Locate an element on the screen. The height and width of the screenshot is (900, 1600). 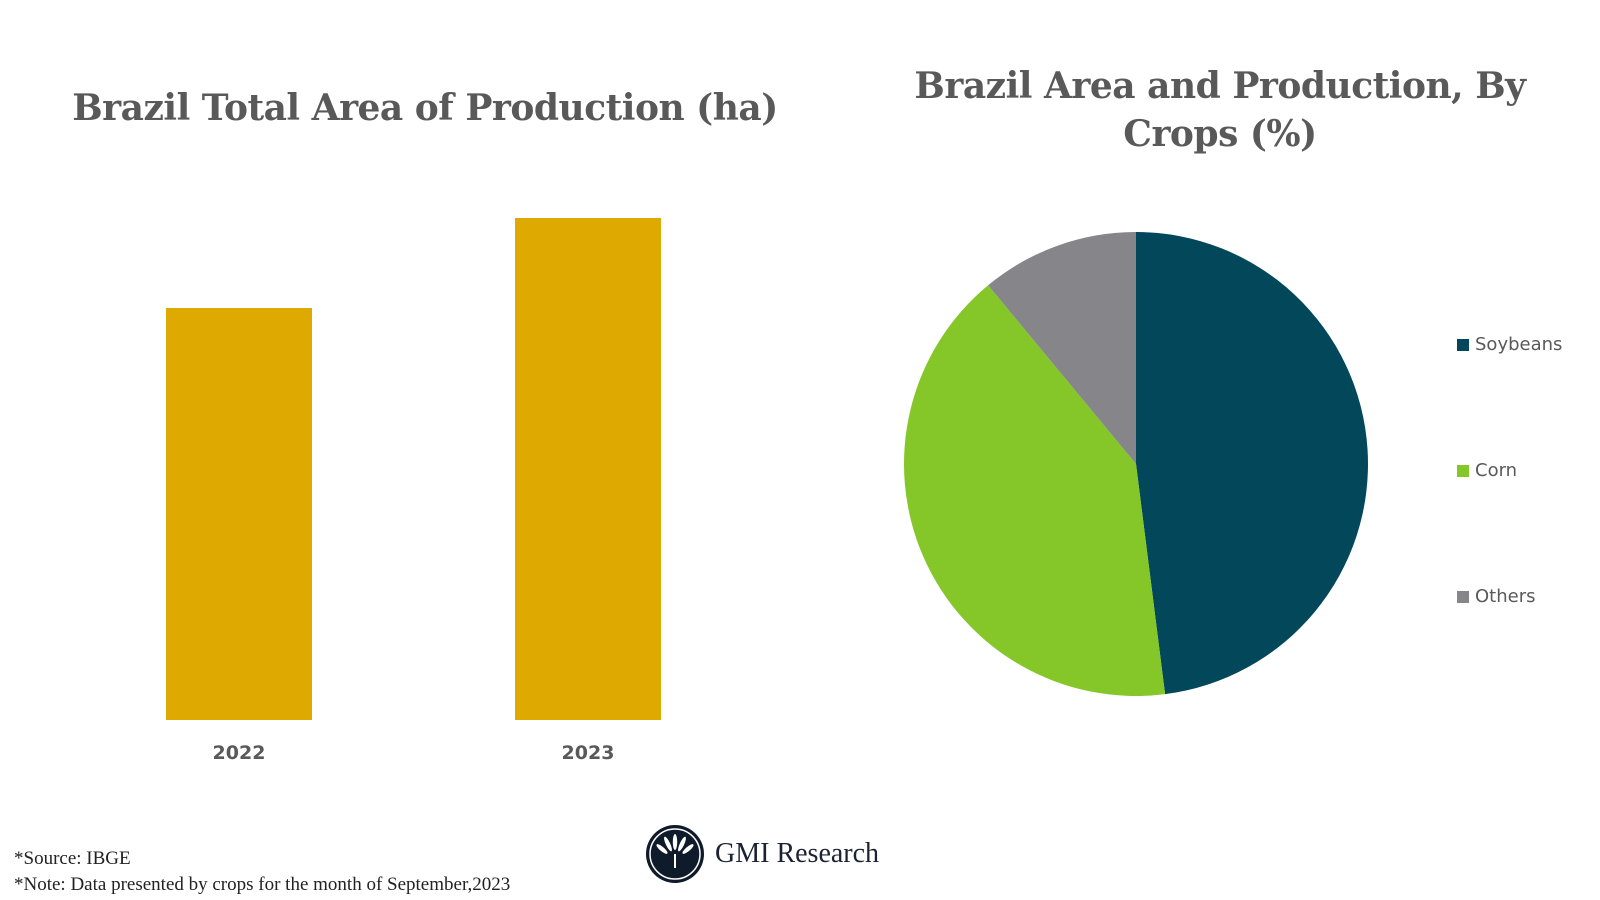
pie-chart-title: Brazil Area and Production, By Crops (%) is located at coordinates (1220, 110).